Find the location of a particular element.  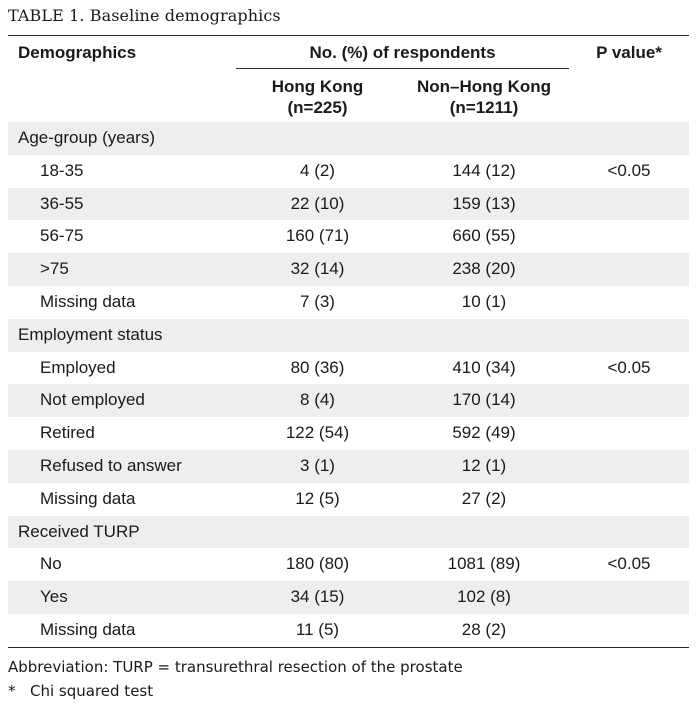

cell-hong-kong: 3 (1) is located at coordinates (317, 465).